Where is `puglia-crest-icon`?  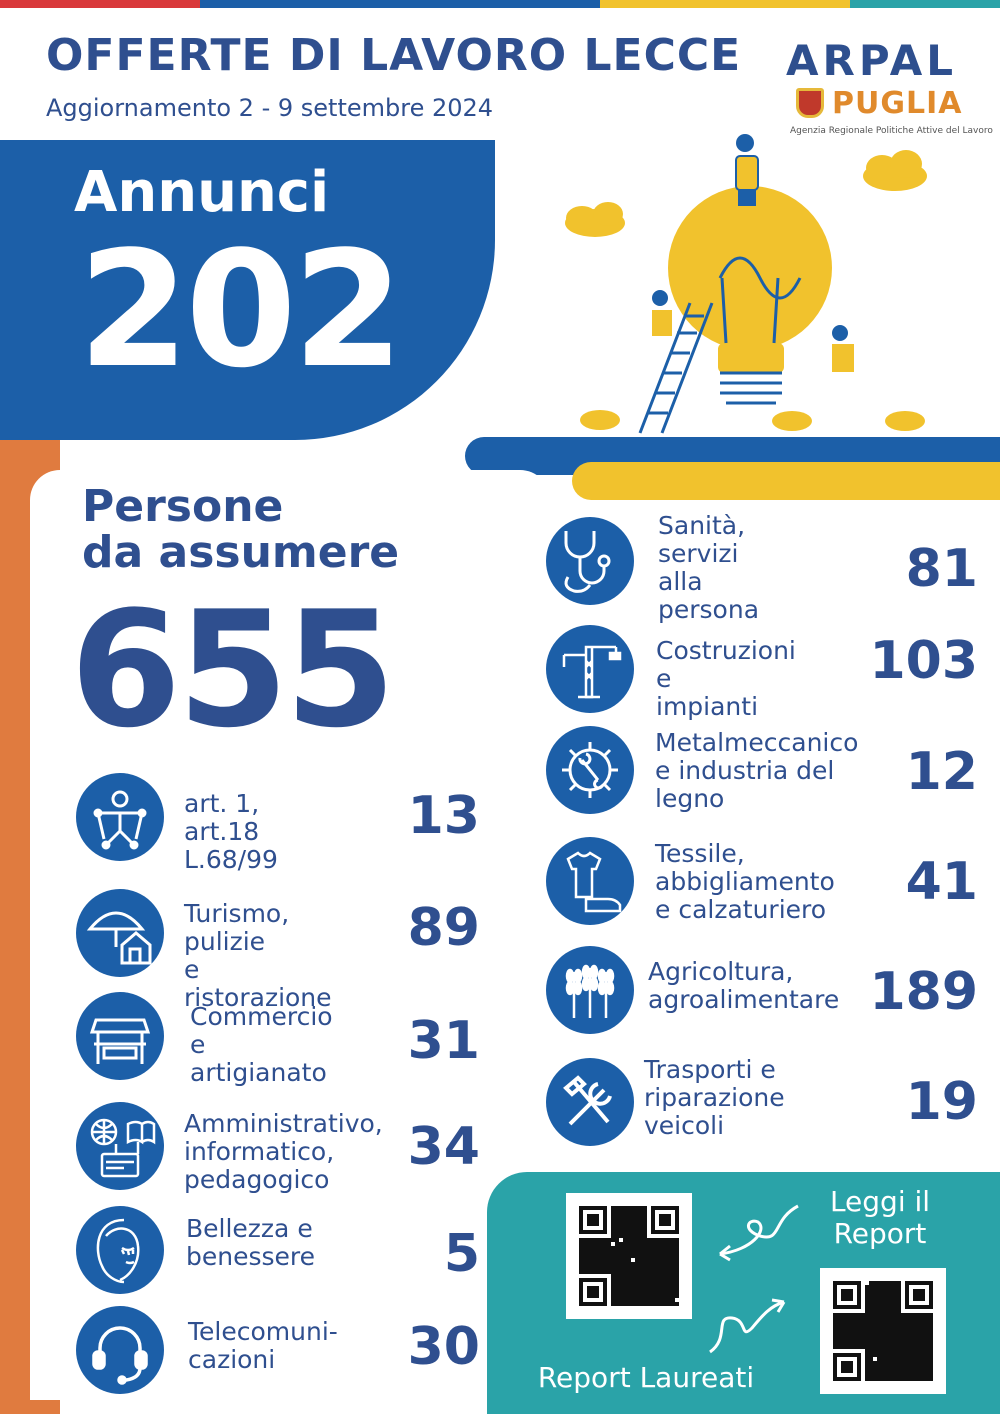 puglia-crest-icon is located at coordinates (810, 103).